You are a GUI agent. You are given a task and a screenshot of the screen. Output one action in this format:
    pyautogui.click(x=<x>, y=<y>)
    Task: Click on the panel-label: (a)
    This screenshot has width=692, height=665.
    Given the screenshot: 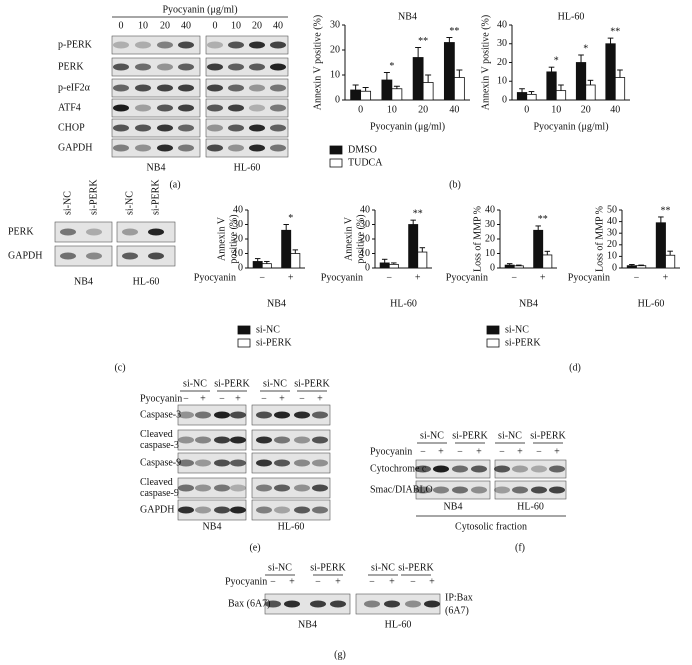 What is the action you would take?
    pyautogui.click(x=174, y=184)
    